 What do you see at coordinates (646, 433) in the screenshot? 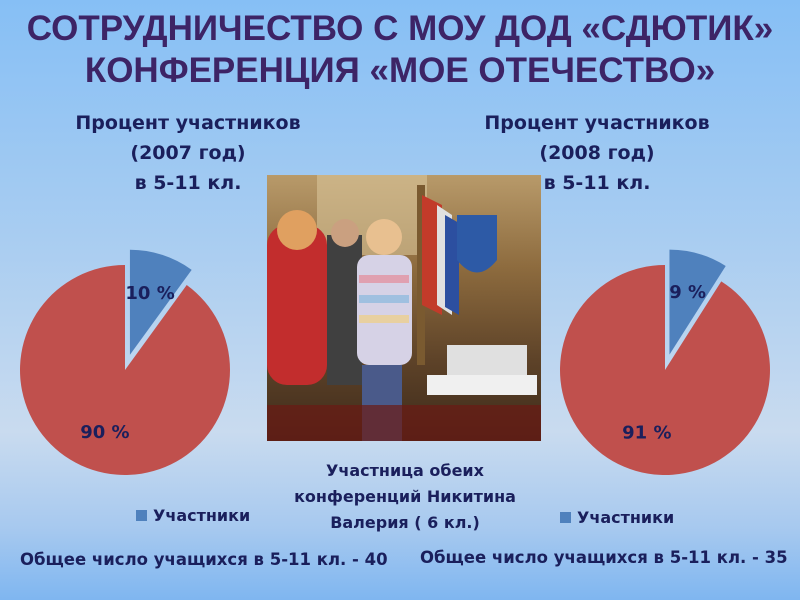
I see `pie-data-label: 91 %` at bounding box center [646, 433].